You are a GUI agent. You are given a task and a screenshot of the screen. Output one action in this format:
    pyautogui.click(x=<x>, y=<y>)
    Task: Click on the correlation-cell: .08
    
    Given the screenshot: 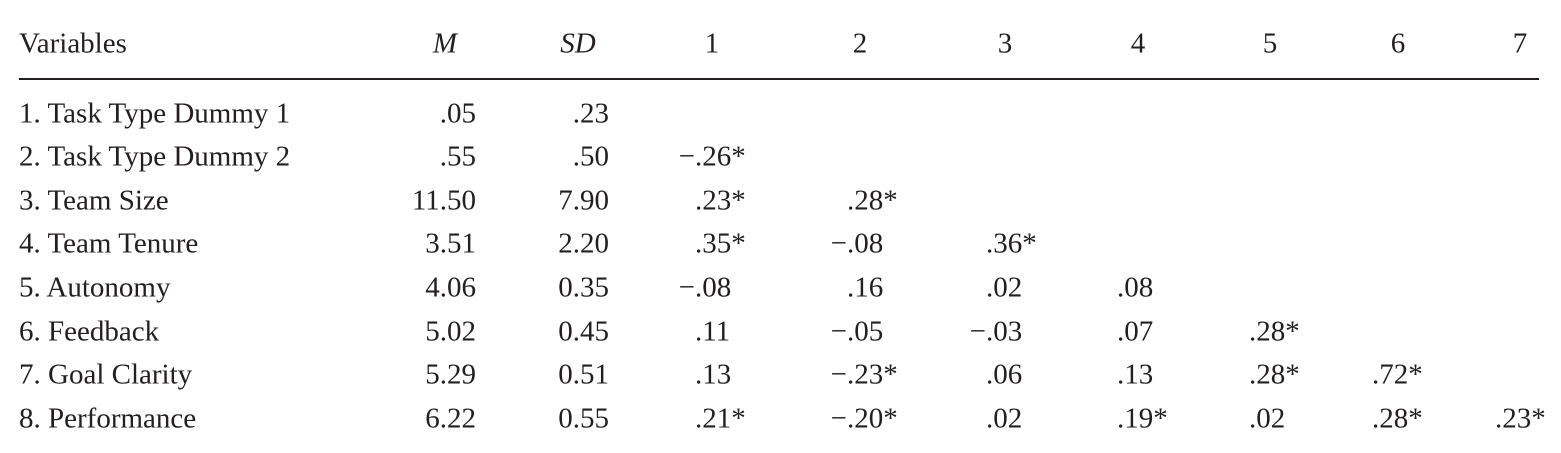 What is the action you would take?
    pyautogui.click(x=1135, y=287)
    